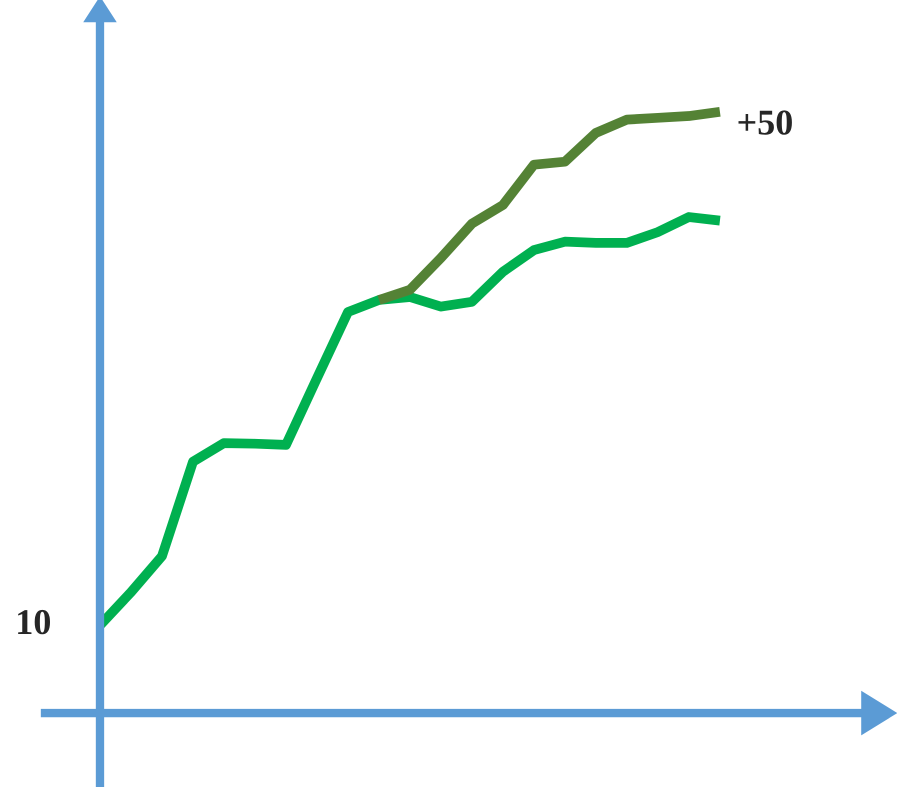 This screenshot has width=897, height=787. I want to click on text: 10, so click(34, 622).